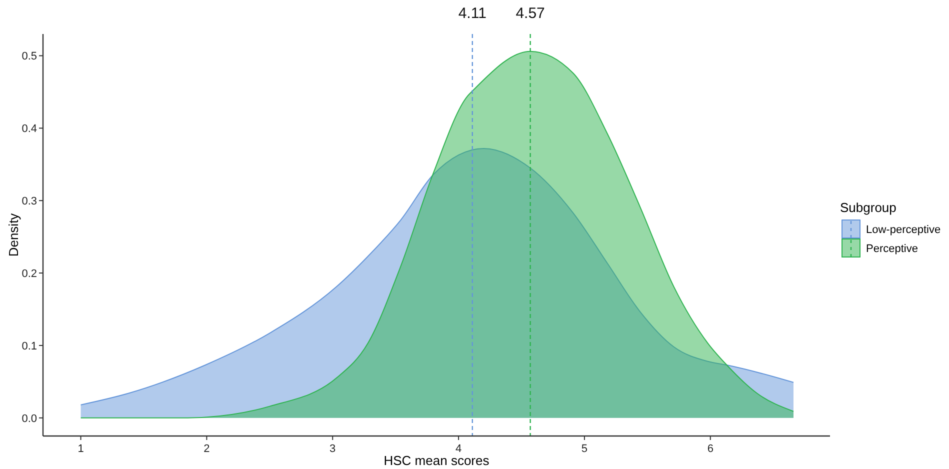 Image resolution: width=949 pixels, height=469 pixels. What do you see at coordinates (530, 13) in the screenshot?
I see `ref-line-label: 4.57` at bounding box center [530, 13].